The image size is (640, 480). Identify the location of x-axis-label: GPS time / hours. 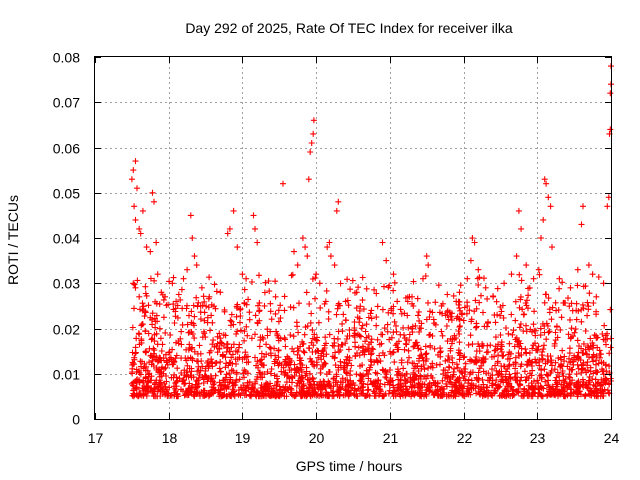
(349, 466).